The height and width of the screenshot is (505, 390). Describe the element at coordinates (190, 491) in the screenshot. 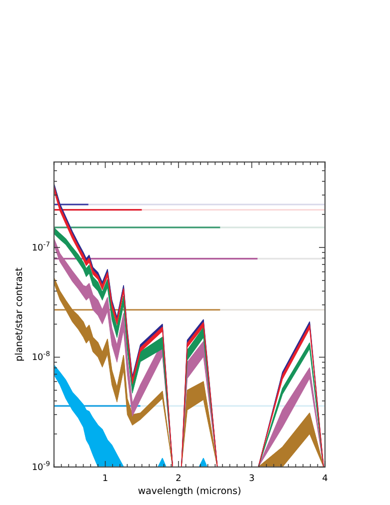

I see `x-axis-title: wavelength (microns)` at that location.